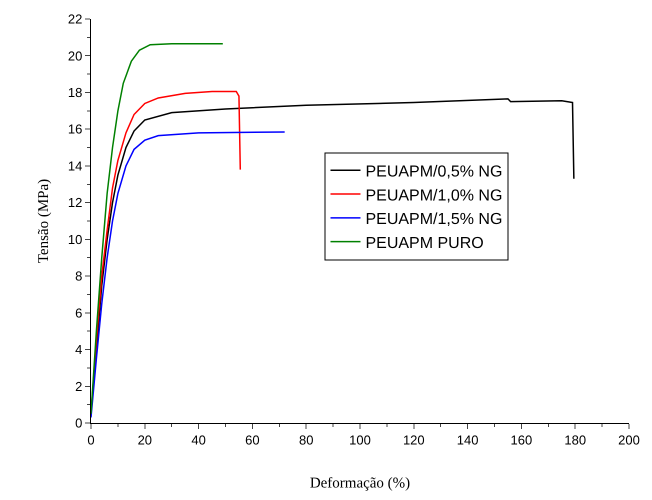  I want to click on x-tick-label: 180, so click(575, 440).